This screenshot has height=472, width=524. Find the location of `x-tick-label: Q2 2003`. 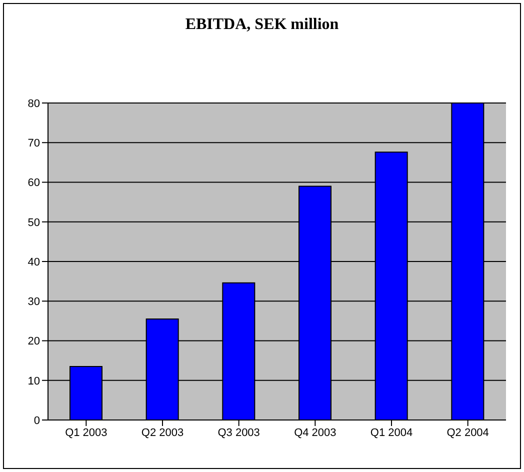

x-tick-label: Q2 2003 is located at coordinates (162, 432).